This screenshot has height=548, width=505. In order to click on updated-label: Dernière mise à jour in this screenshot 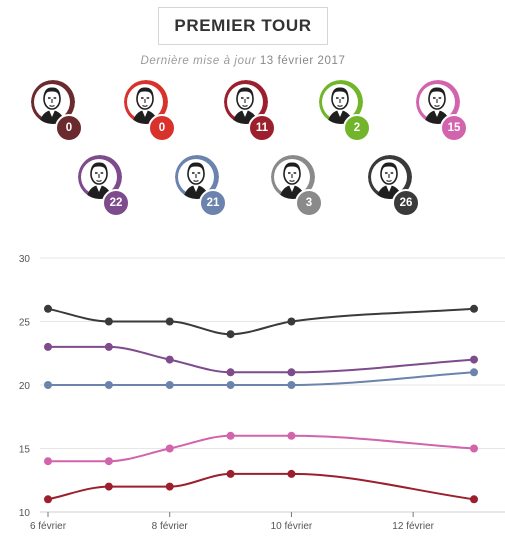, I will do `click(198, 61)`.